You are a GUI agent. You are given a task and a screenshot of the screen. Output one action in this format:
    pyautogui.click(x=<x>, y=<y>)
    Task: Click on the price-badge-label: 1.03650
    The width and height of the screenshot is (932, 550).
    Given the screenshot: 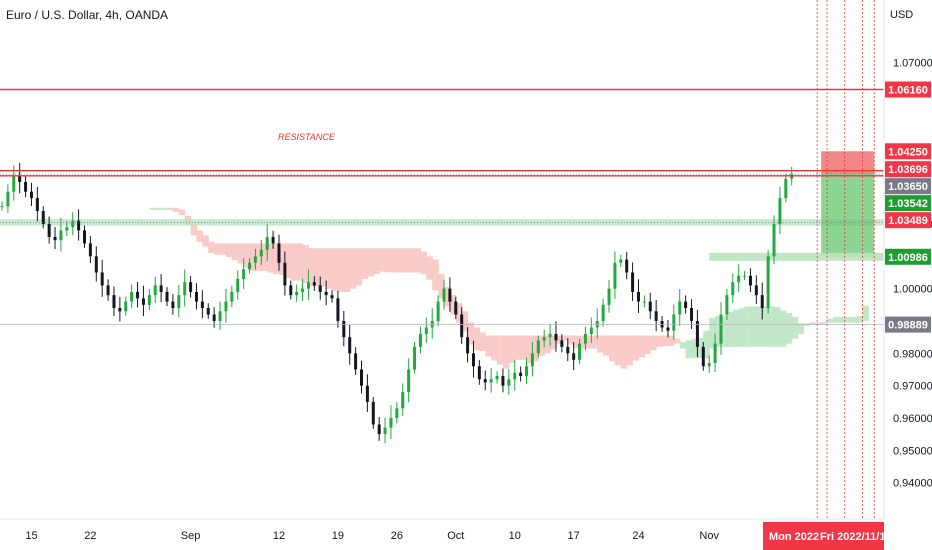 What is the action you would take?
    pyautogui.click(x=908, y=187)
    